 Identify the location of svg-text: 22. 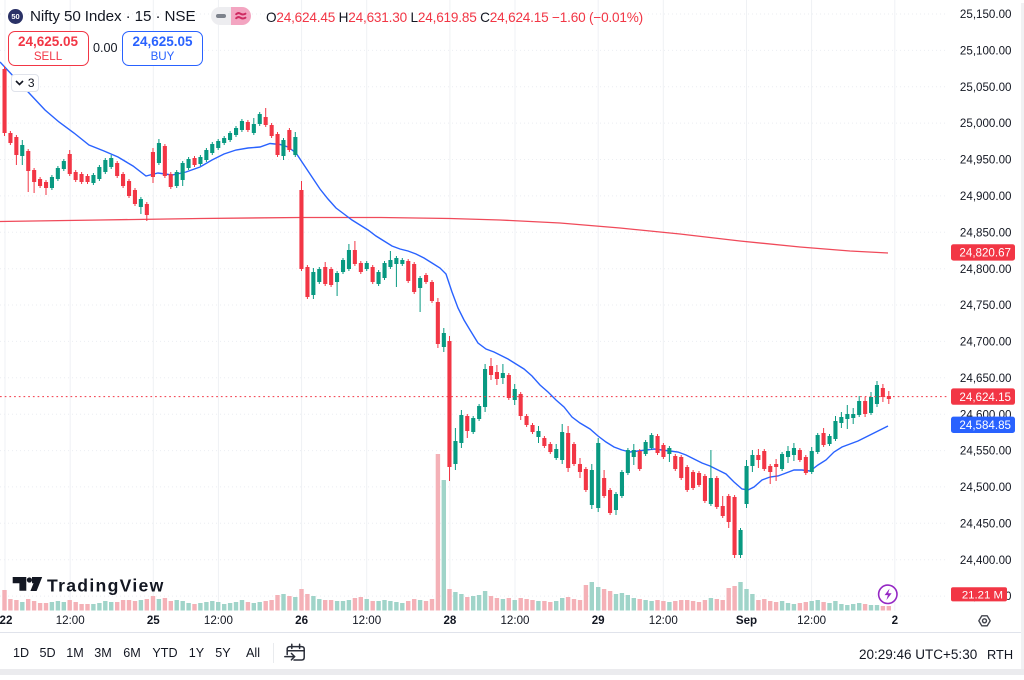
(6, 620).